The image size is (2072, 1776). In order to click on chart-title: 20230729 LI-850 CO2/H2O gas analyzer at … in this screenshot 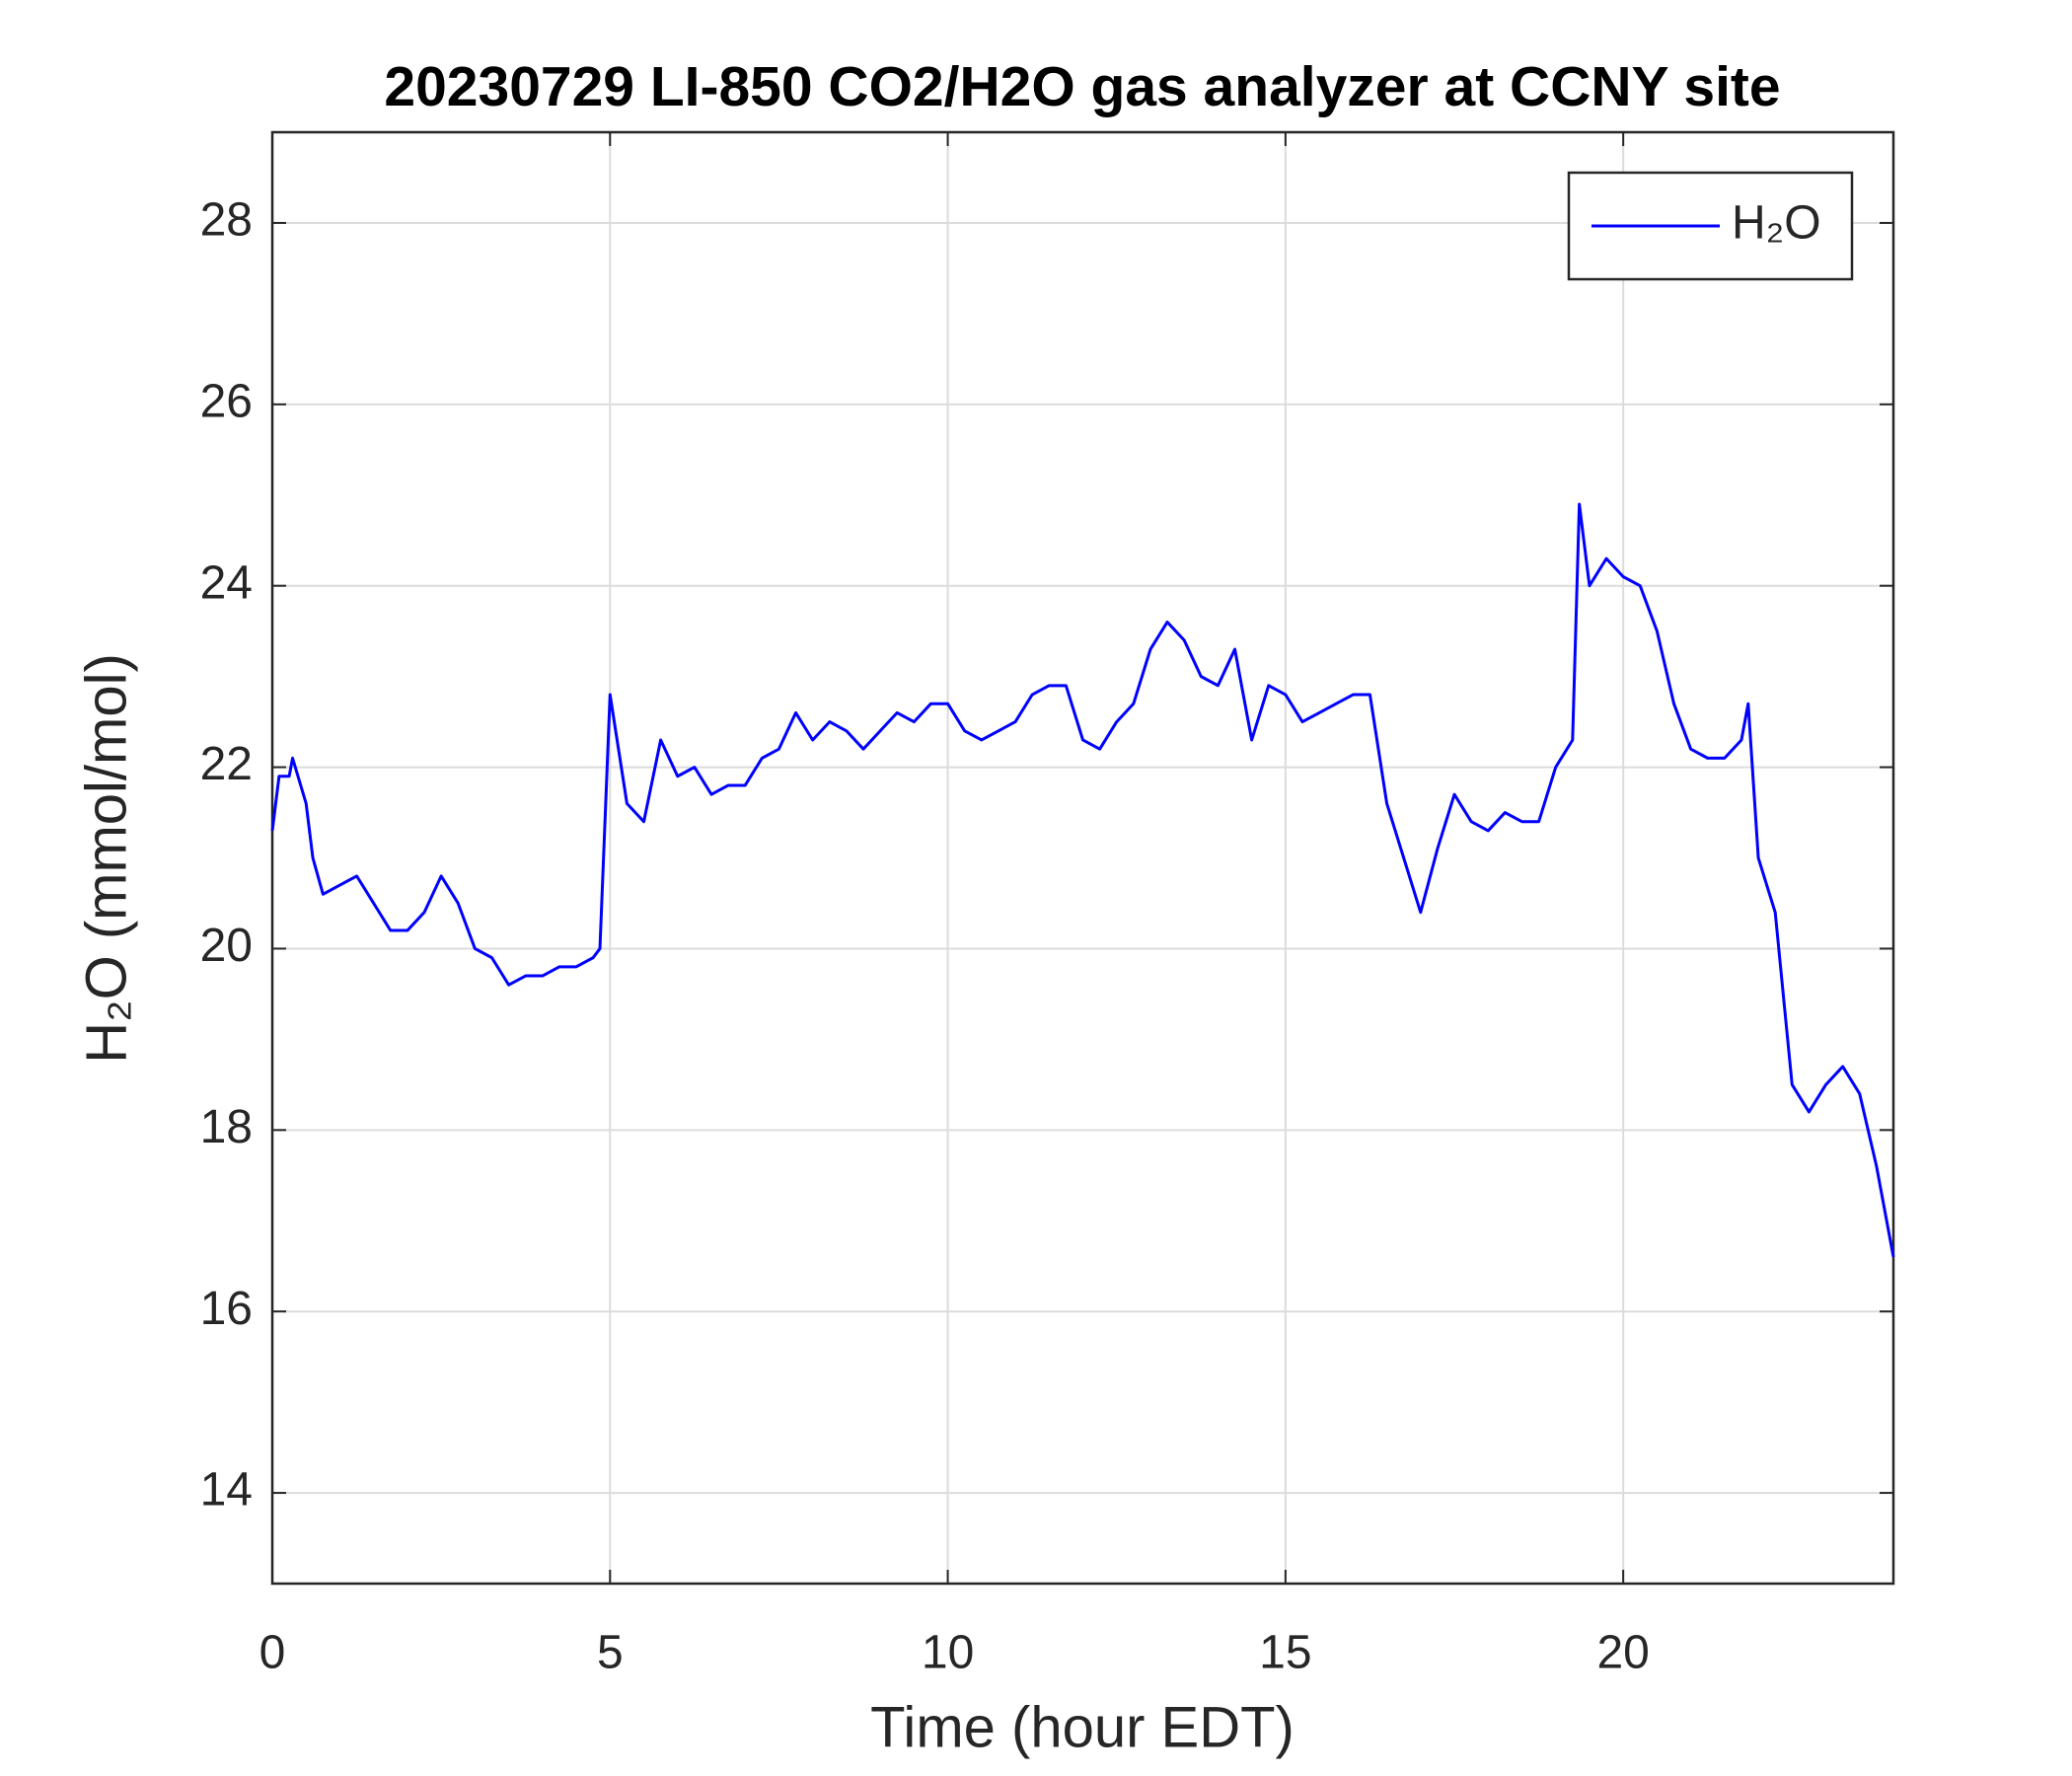, I will do `click(1082, 86)`.